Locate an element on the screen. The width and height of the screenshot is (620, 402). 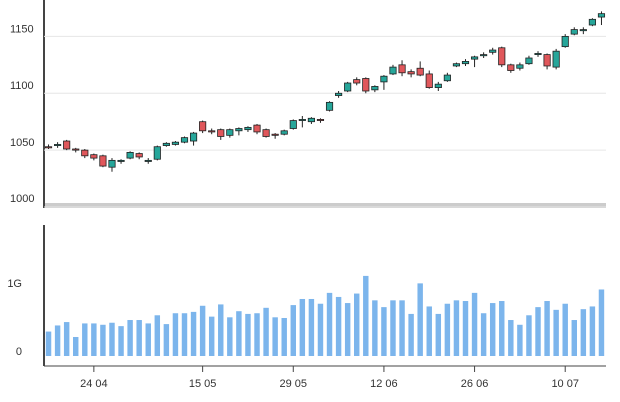
y-tick-label: 1050 is located at coordinates (22, 143).